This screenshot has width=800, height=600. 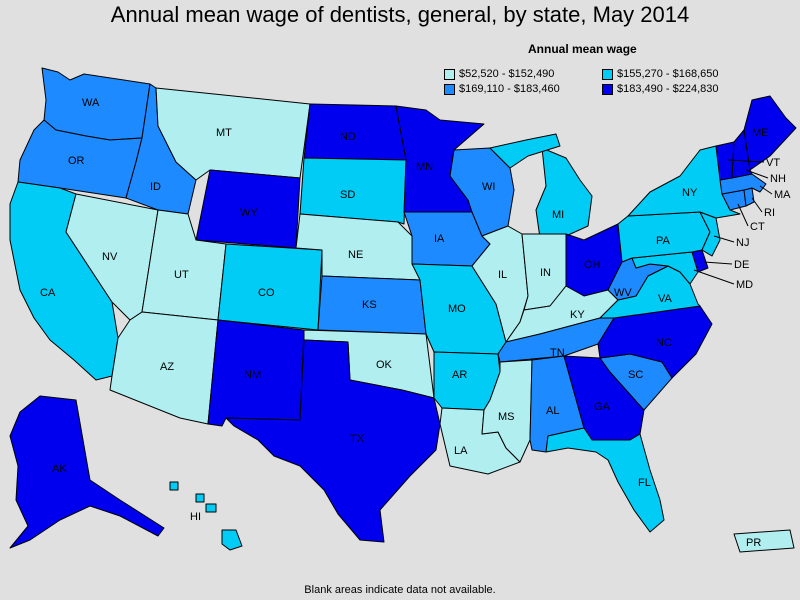 I want to click on footnote: Blank areas indicate data not available., so click(x=400, y=590).